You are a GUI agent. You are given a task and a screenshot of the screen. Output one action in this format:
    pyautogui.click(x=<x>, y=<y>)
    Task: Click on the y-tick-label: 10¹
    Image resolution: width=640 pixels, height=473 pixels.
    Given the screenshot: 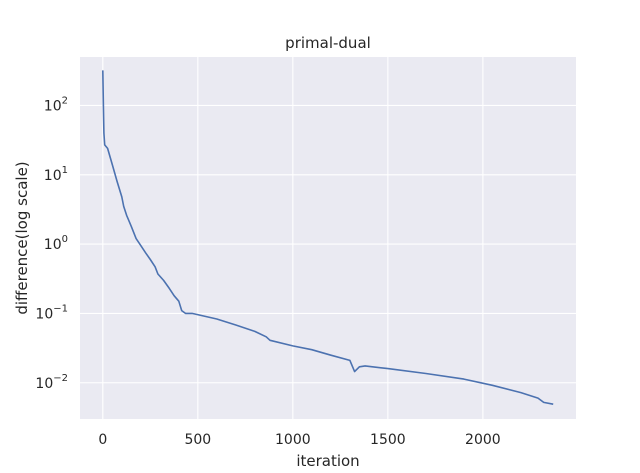 What is the action you would take?
    pyautogui.click(x=56, y=174)
    